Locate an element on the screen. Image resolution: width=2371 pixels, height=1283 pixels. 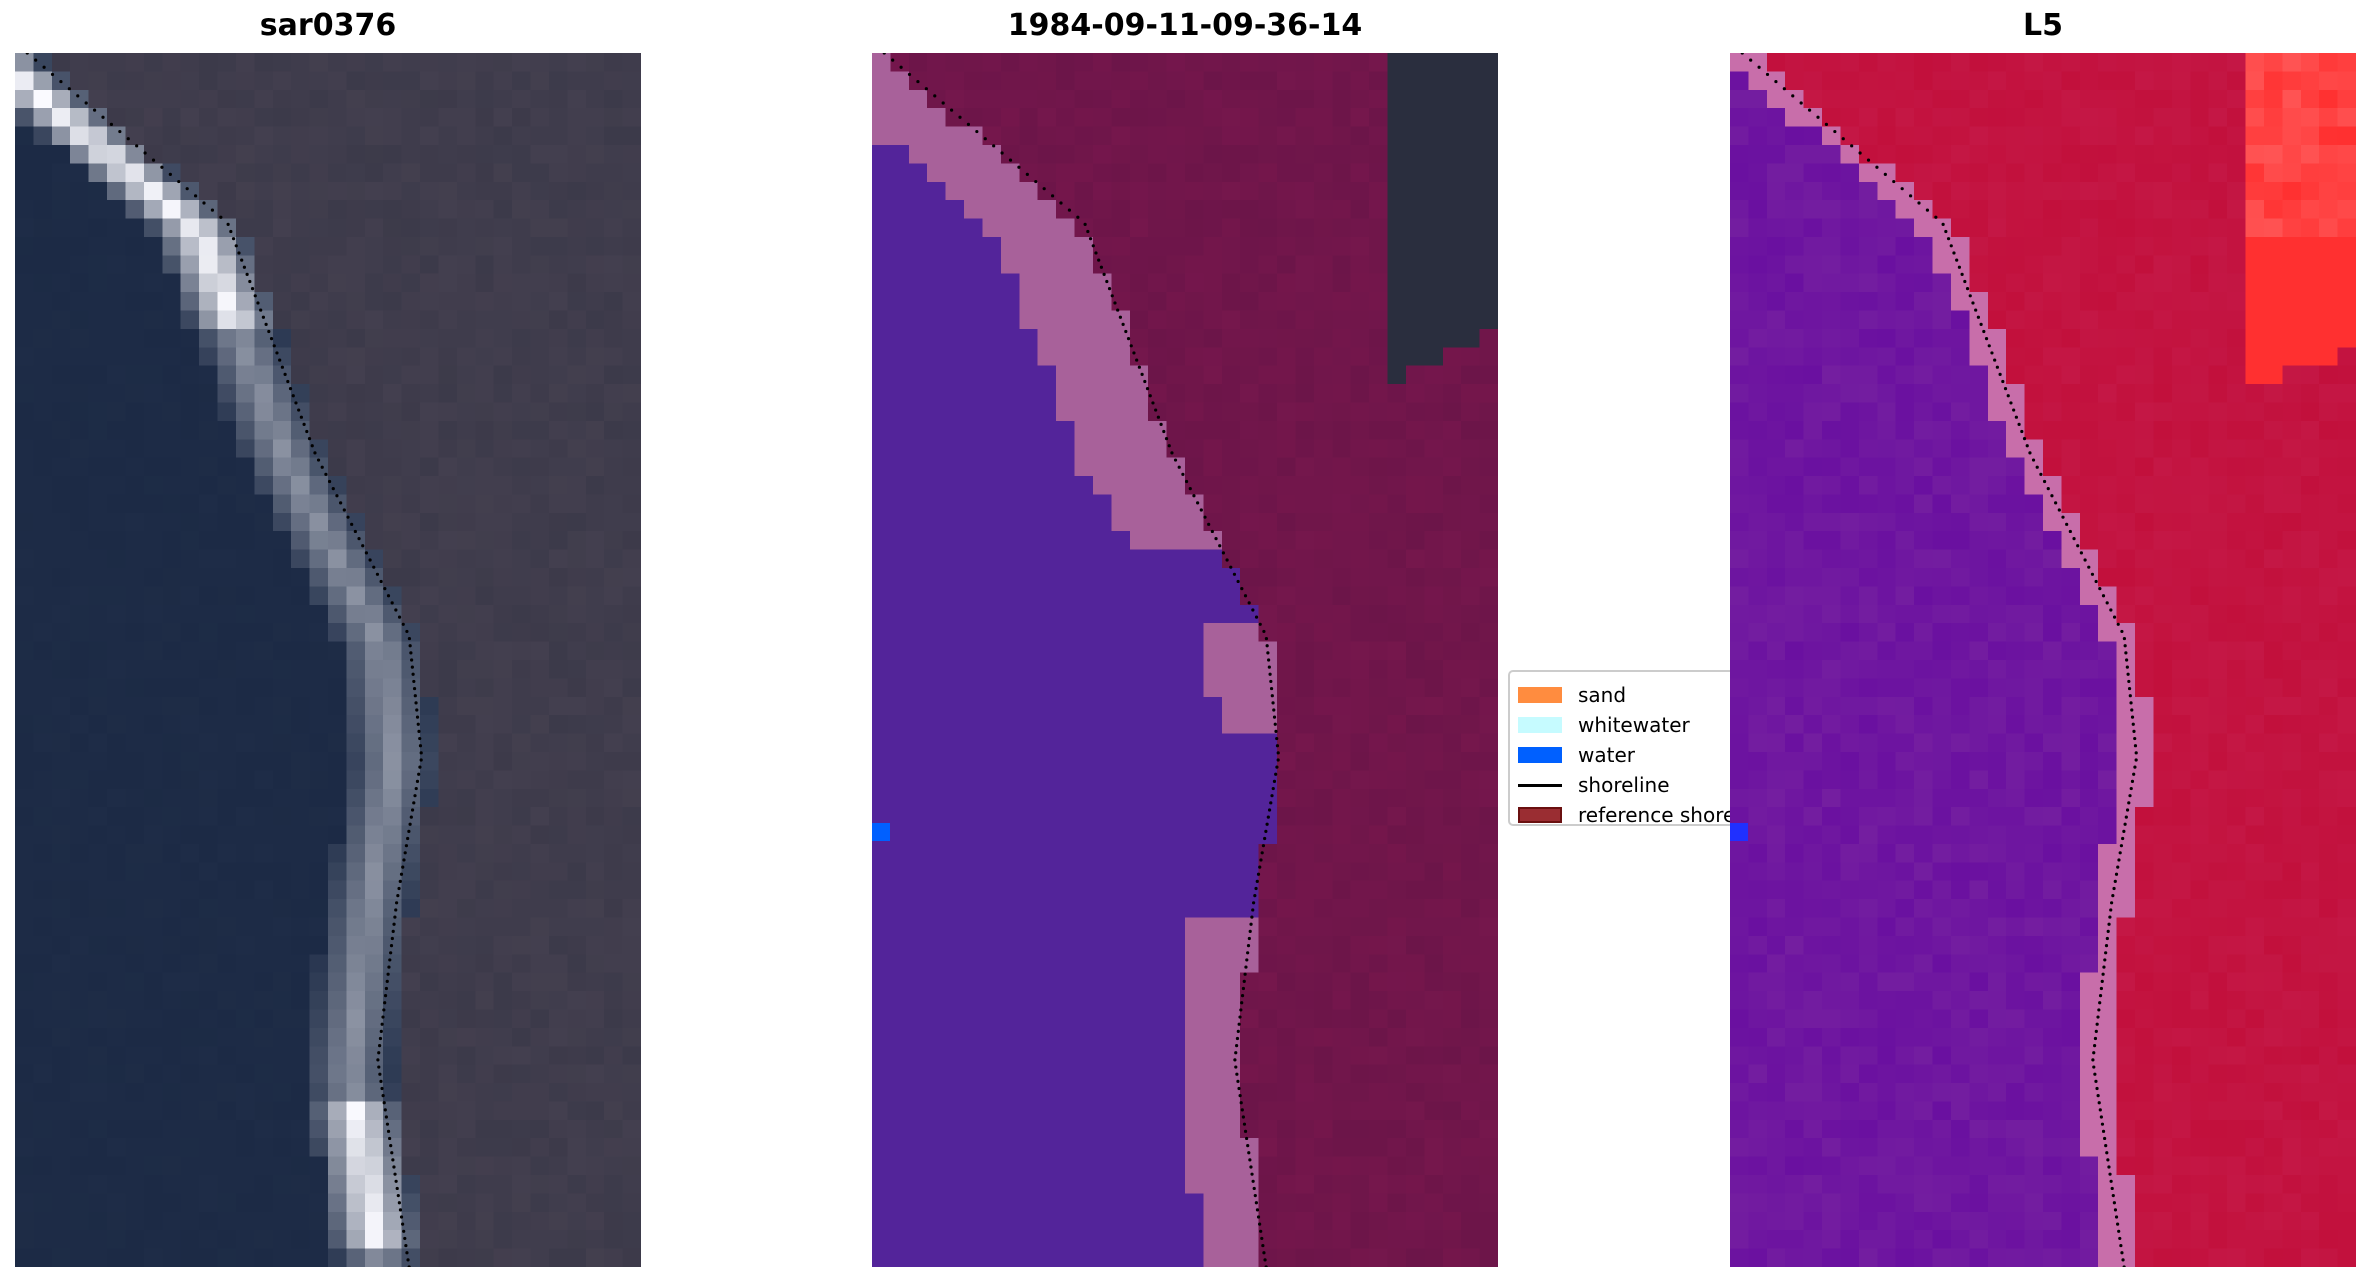
legend-label: shoreline is located at coordinates (1624, 785).